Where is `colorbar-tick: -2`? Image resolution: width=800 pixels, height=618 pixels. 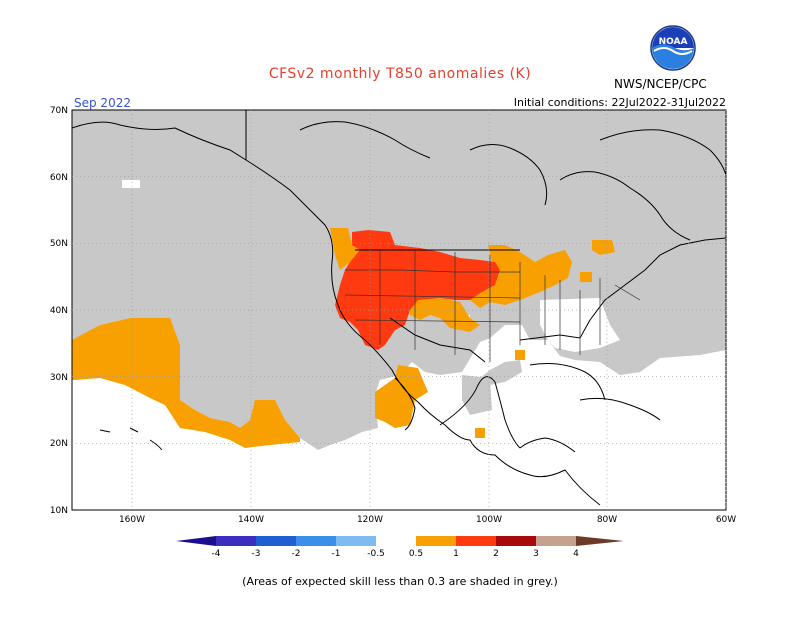
colorbar-tick: -2 is located at coordinates (296, 554).